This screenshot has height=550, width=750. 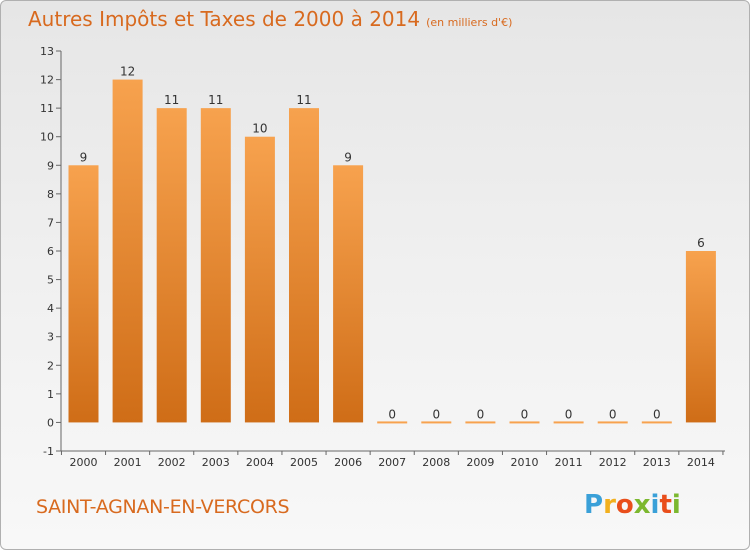 What do you see at coordinates (50, 337) in the screenshot?
I see `y-tick-label: 3` at bounding box center [50, 337].